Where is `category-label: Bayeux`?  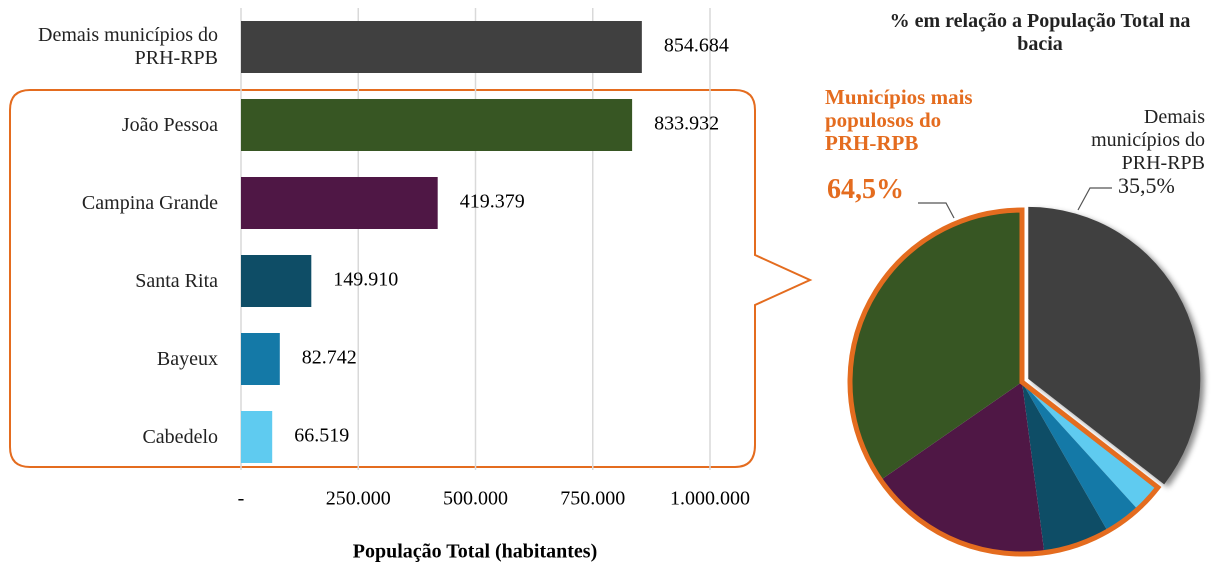
category-label: Bayeux is located at coordinates (187, 358).